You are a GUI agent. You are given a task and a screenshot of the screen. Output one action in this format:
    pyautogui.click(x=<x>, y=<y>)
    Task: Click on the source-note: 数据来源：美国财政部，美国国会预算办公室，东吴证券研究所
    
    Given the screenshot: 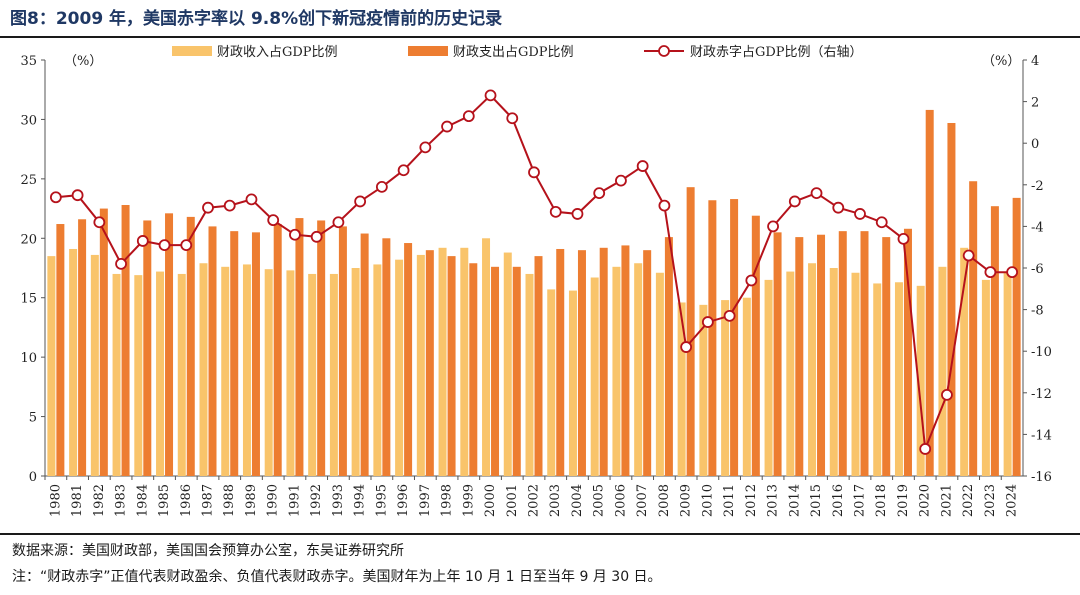 What is the action you would take?
    pyautogui.click(x=208, y=551)
    